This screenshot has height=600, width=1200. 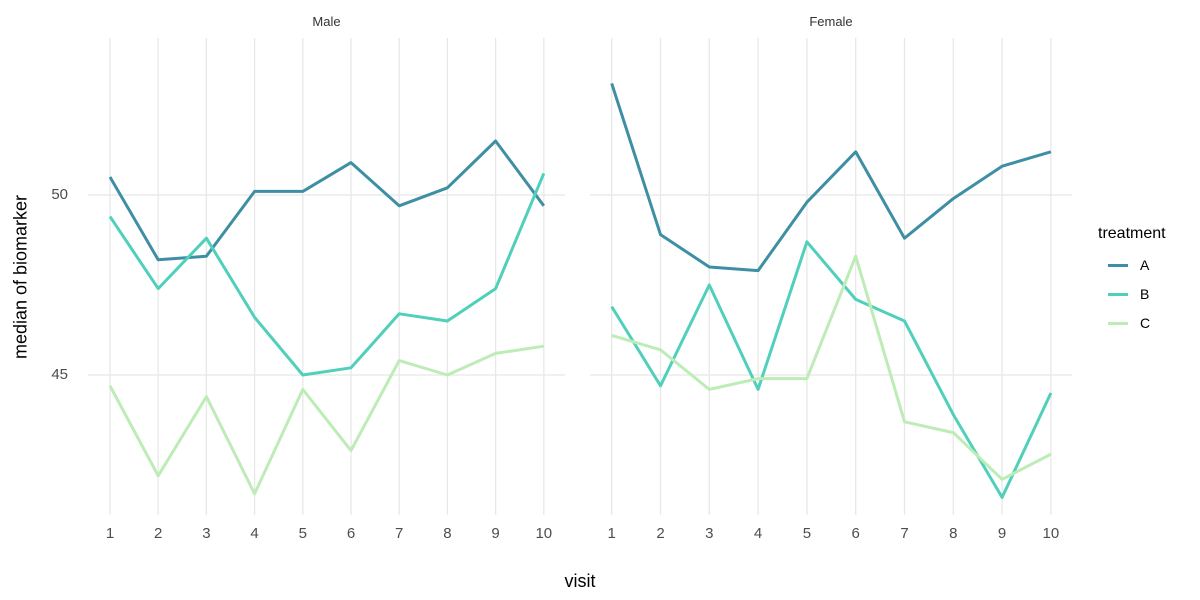 I want to click on series-line-A-male, so click(x=327, y=200).